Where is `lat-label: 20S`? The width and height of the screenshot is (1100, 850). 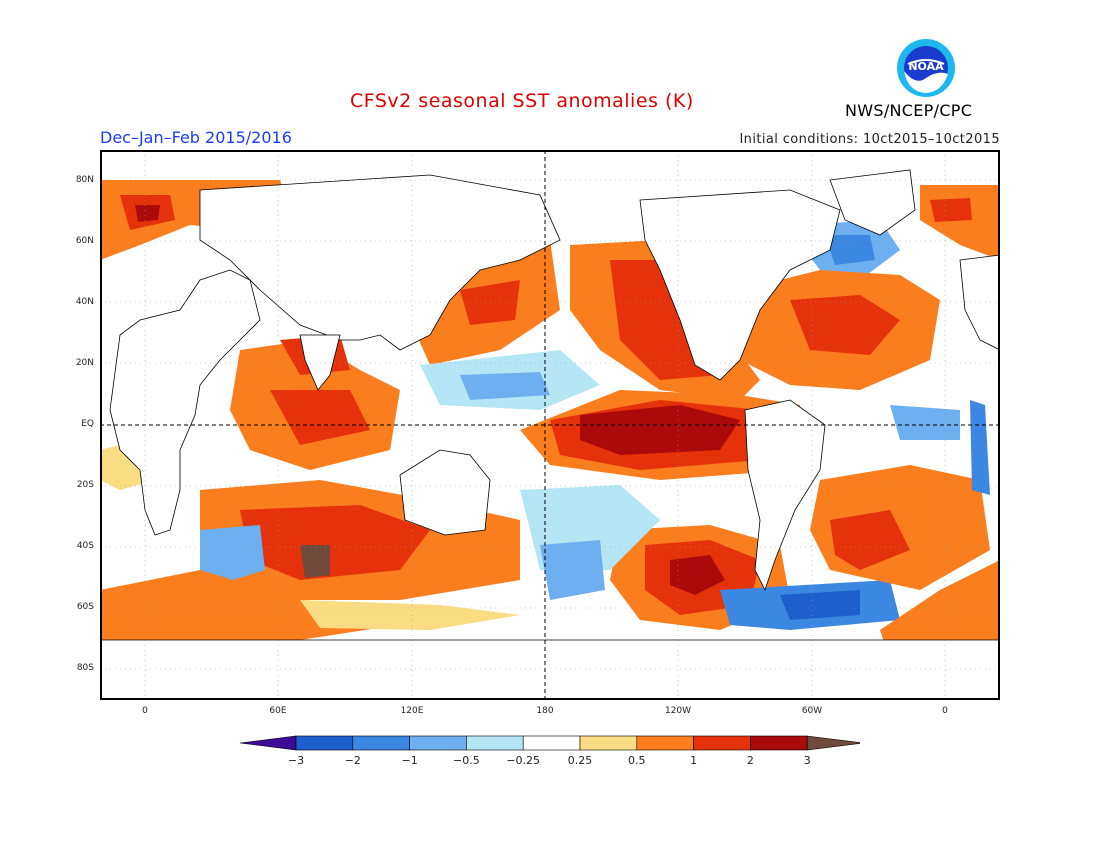 lat-label: 20S is located at coordinates (85, 485).